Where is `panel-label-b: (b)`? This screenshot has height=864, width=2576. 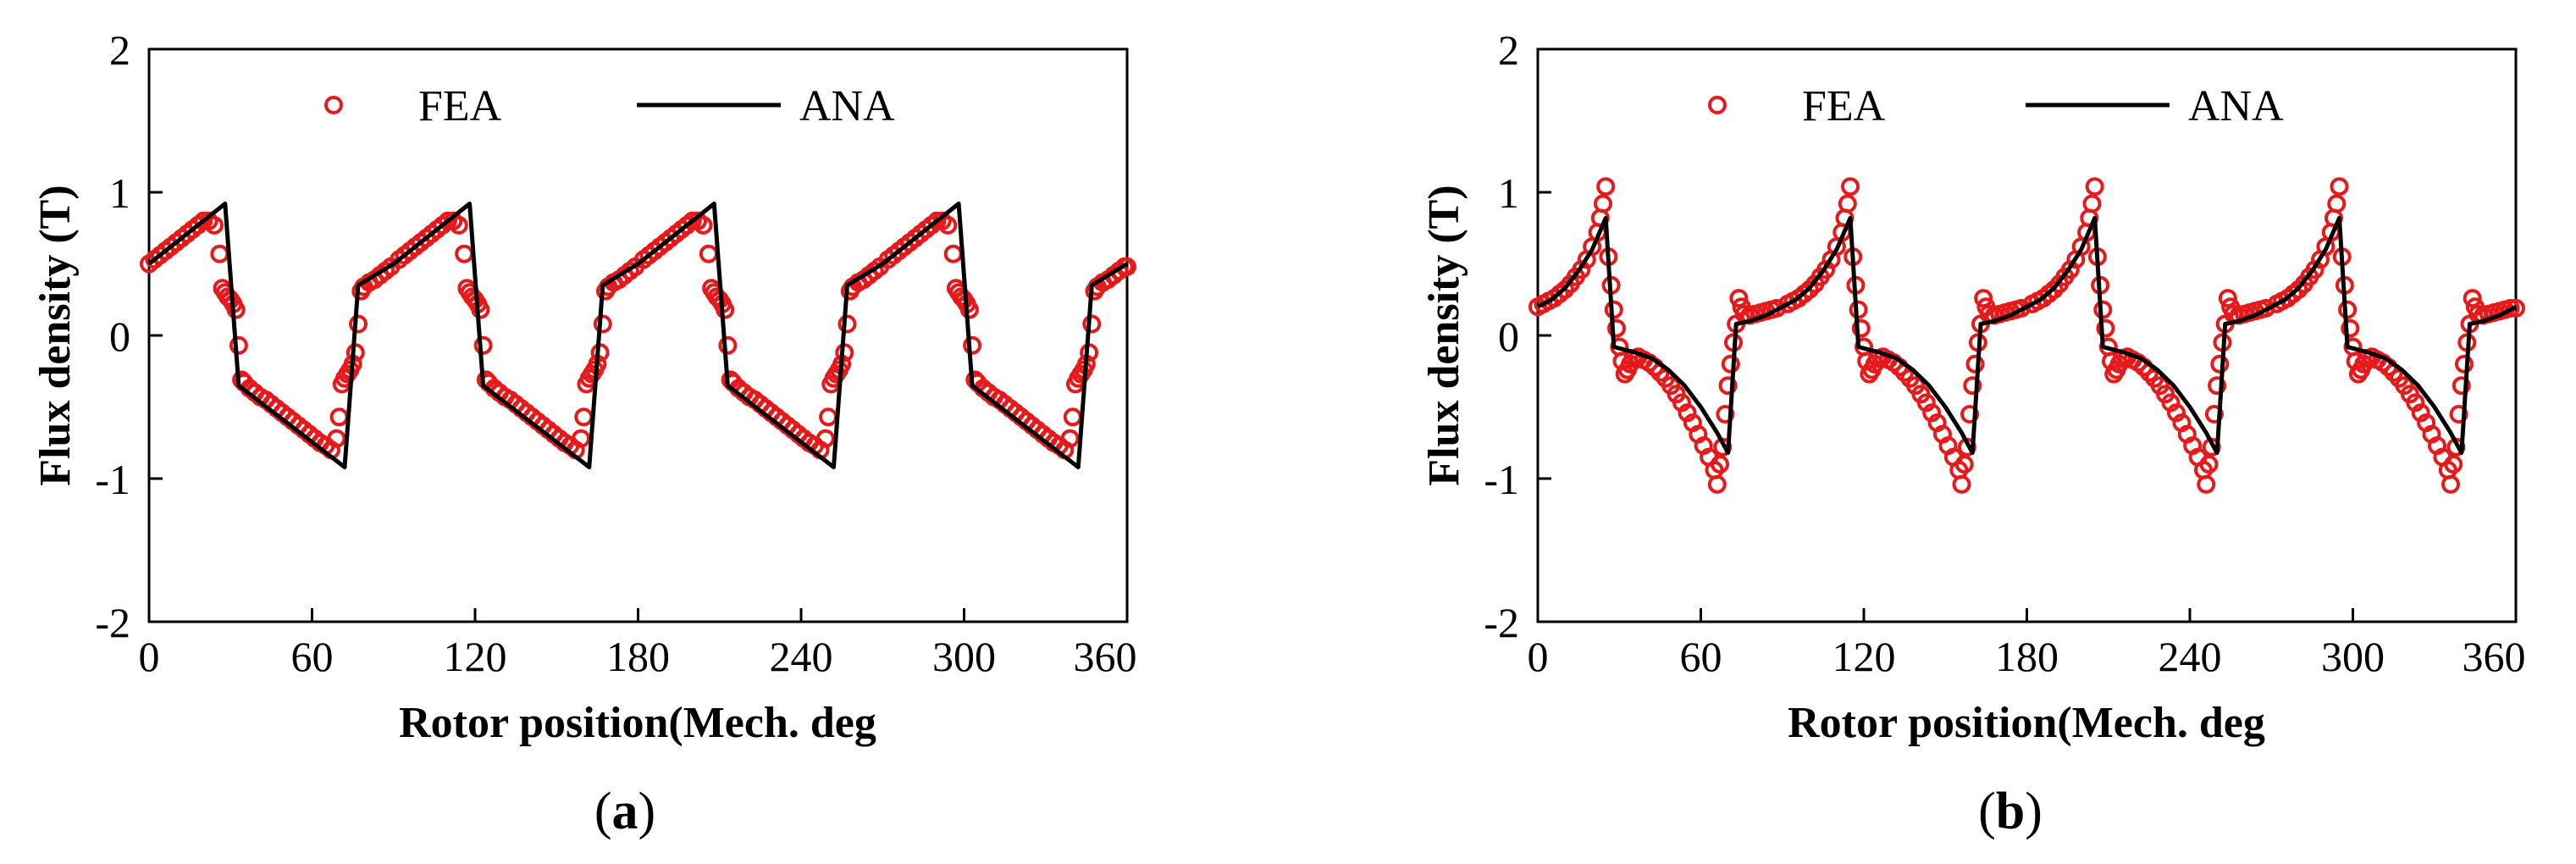 panel-label-b: (b) is located at coordinates (2010, 811).